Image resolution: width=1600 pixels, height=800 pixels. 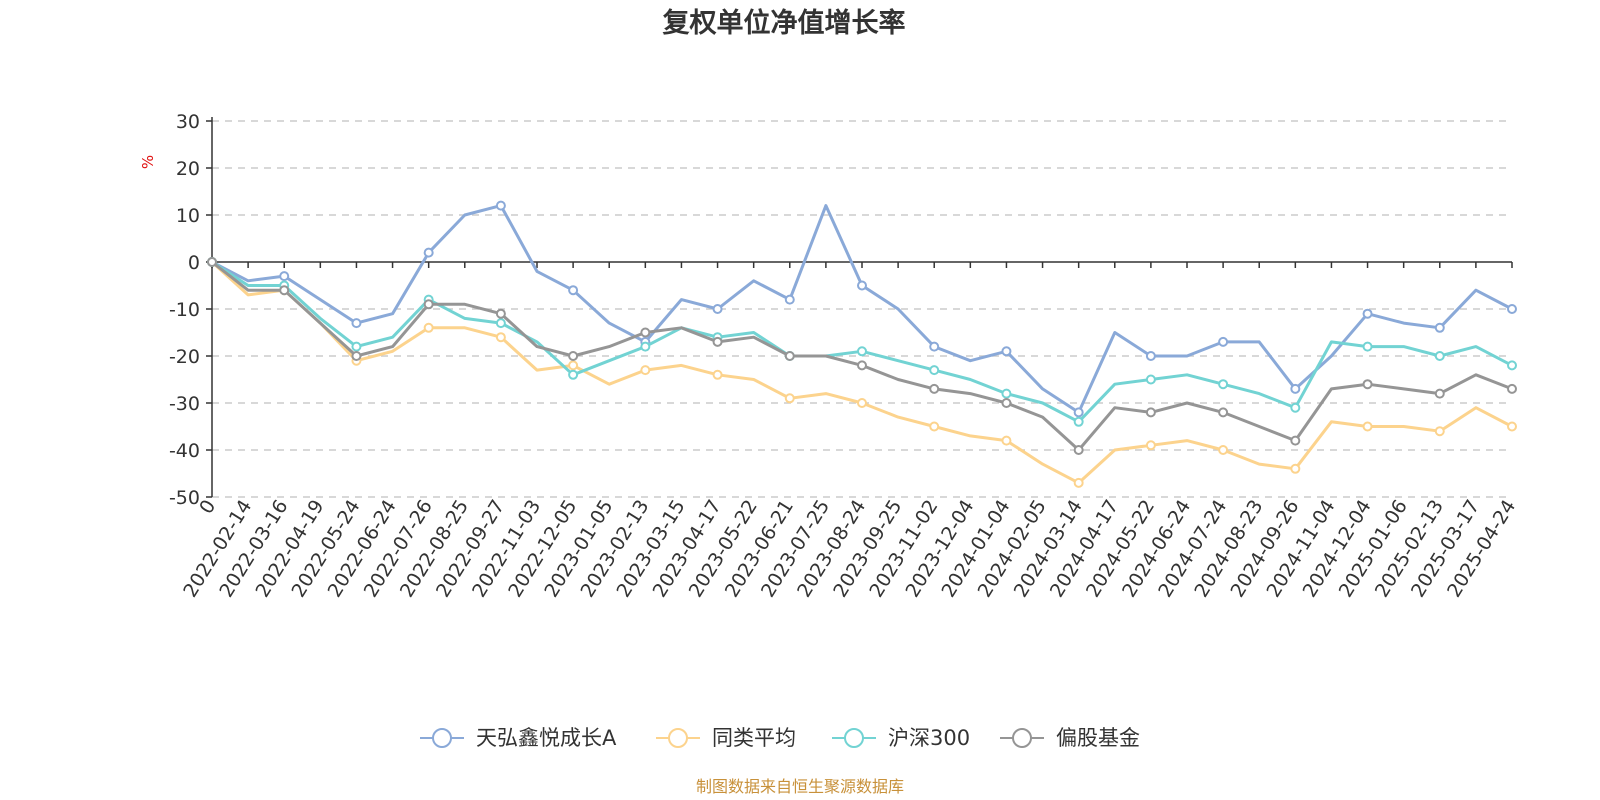 What do you see at coordinates (800, 786) in the screenshot?
I see `source-note: 制图数据来自恒生聚源数据库` at bounding box center [800, 786].